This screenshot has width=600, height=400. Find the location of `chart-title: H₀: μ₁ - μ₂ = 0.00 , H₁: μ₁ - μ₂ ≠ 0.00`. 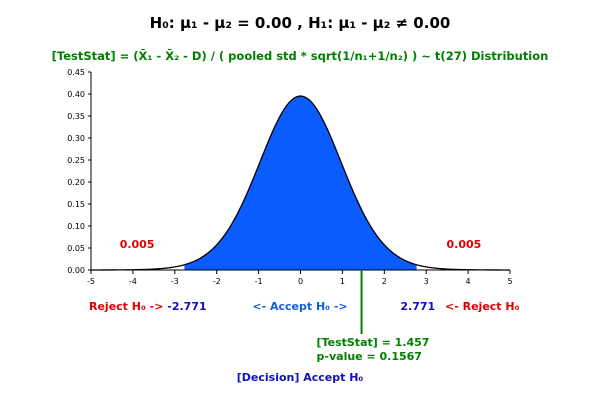

chart-title: H₀: μ₁ - μ₂ = 0.00 , H₁: μ₁ - μ₂ ≠ 0.00 is located at coordinates (300, 23).